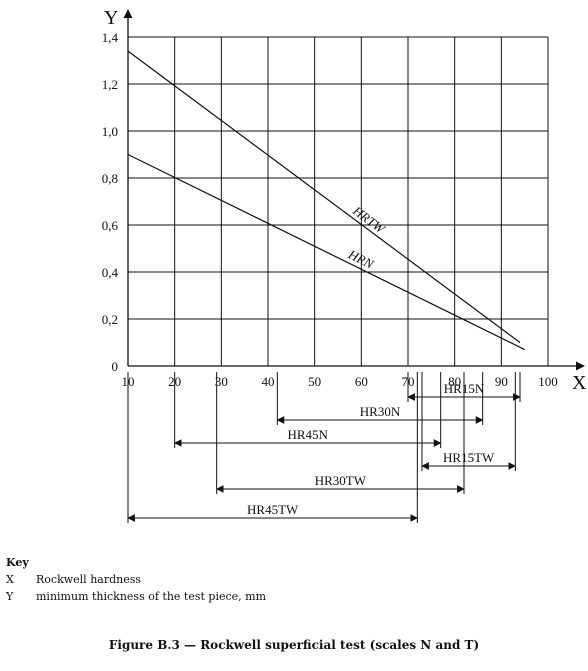 Image resolution: width=588 pixels, height=671 pixels. Describe the element at coordinates (273, 509) in the screenshot. I see `range-label-hr45tw: HR45TW` at that location.